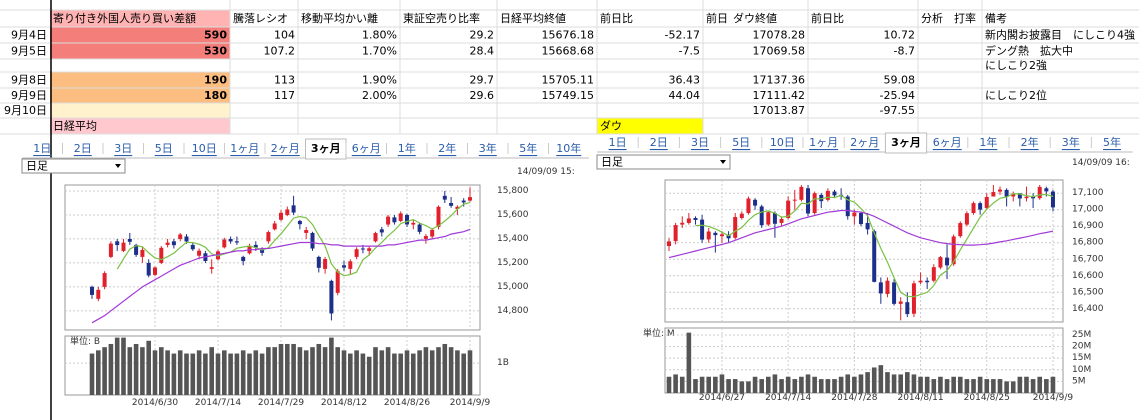  Describe the element at coordinates (339, 18) in the screenshot. I see `header-cell: 移動平均かい離` at that location.